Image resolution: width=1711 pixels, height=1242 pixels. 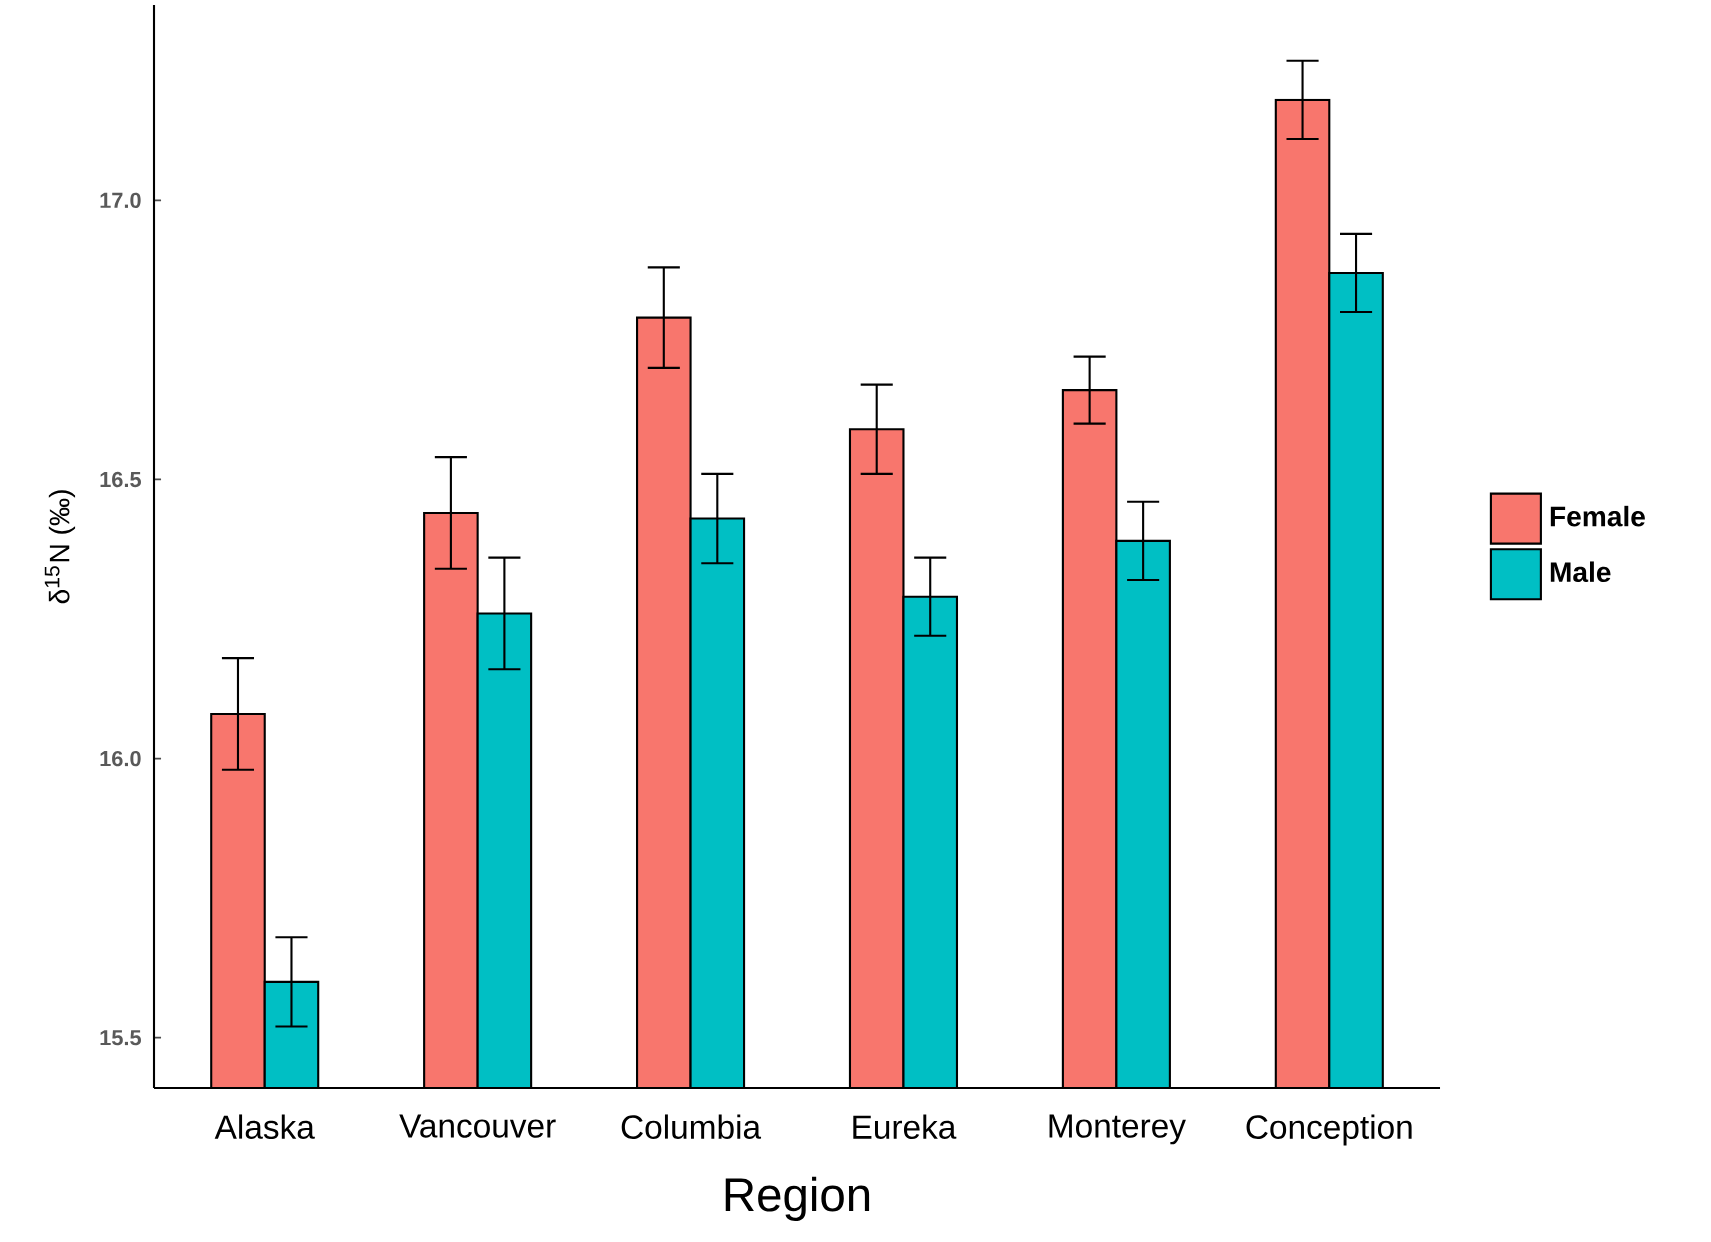 I want to click on y-tick-label: 16.0, so click(x=120, y=758).